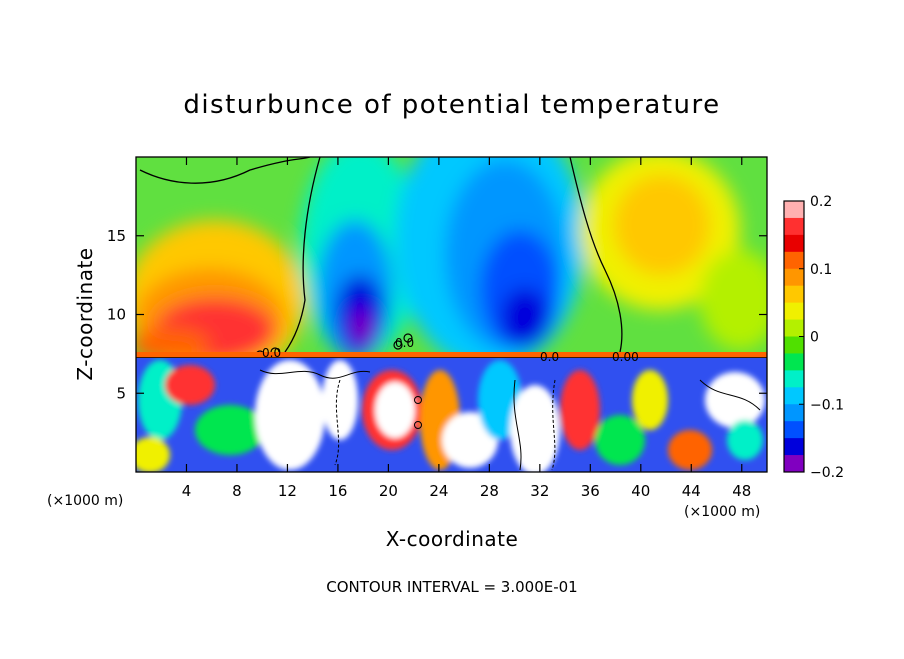 The width and height of the screenshot is (904, 659). I want to click on colorbar: 0.2 0.1 0 −0.1 −0.2, so click(813, 337).